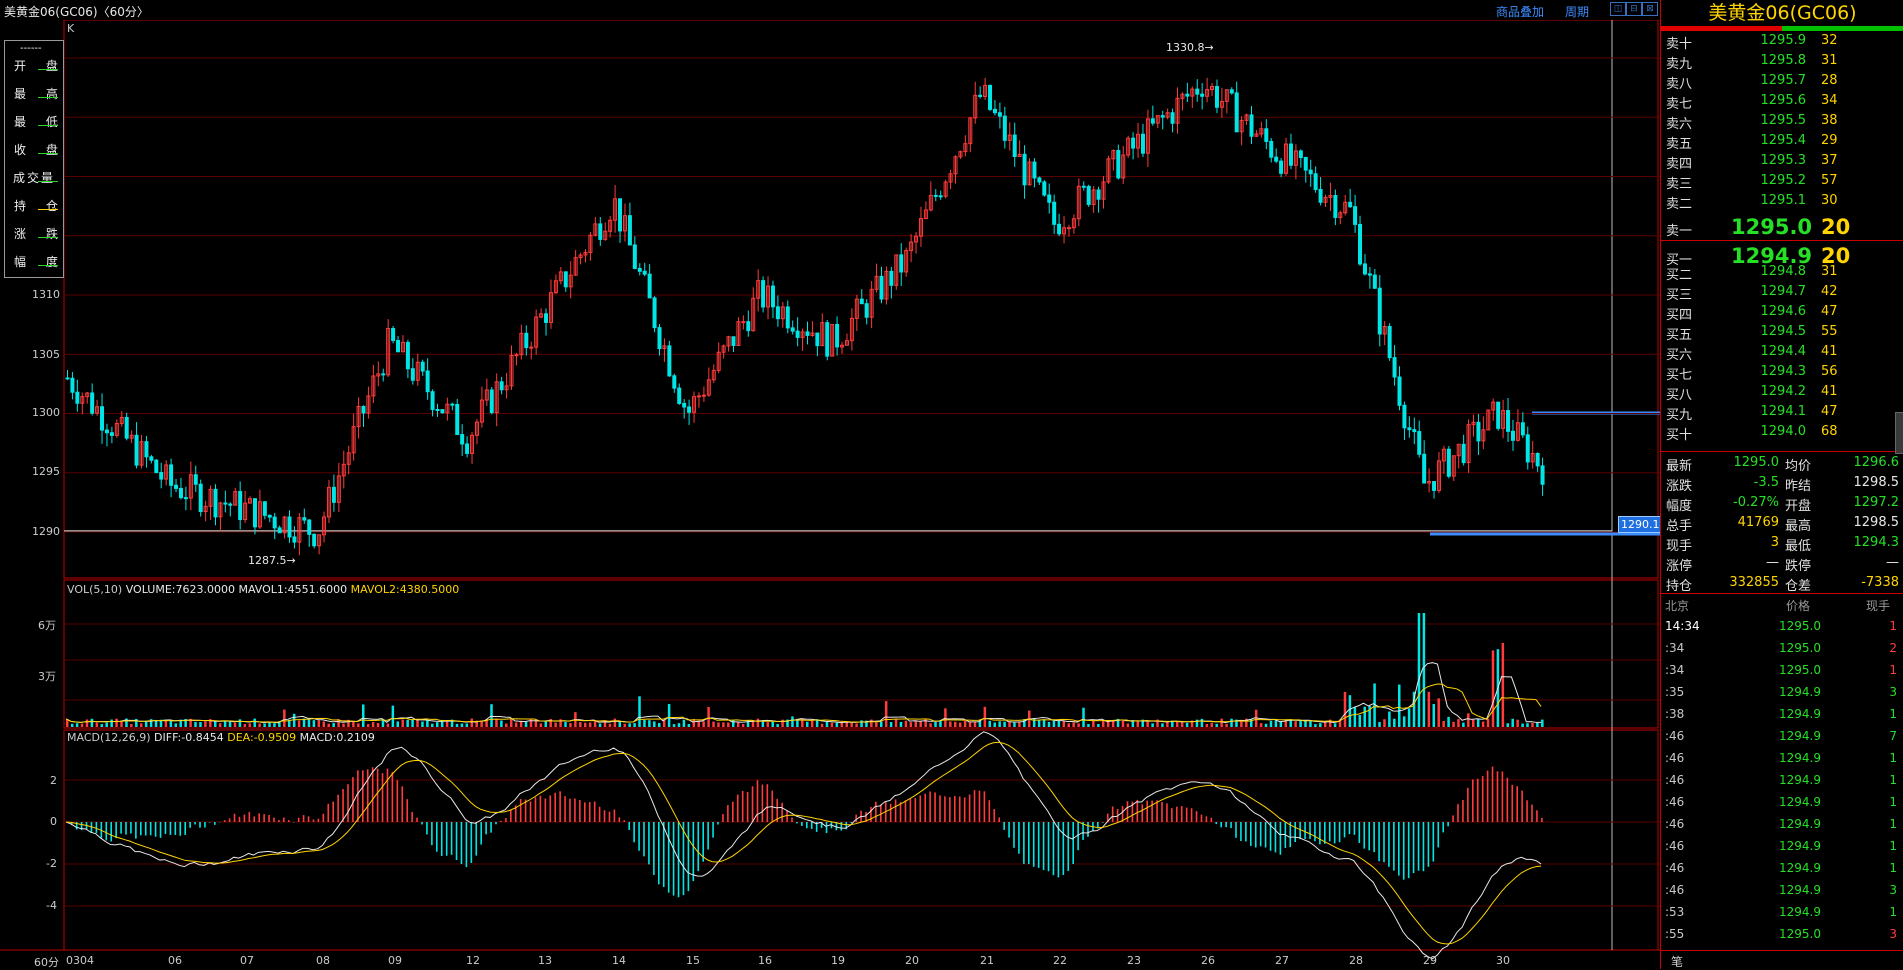 The height and width of the screenshot is (970, 1903). Describe the element at coordinates (1520, 11) in the screenshot. I see `overlay-link: 商品叠加` at that location.